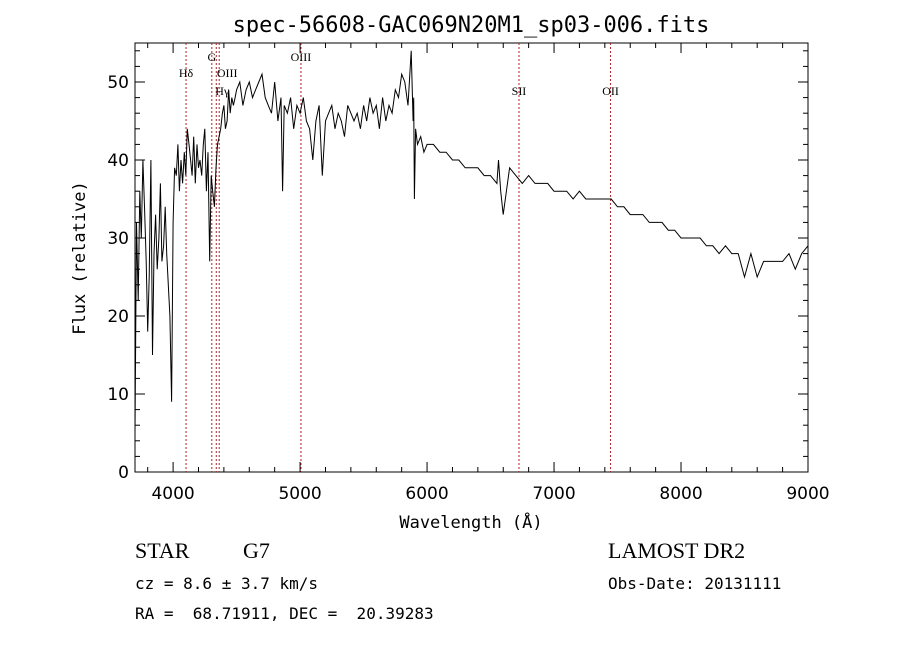 Image resolution: width=900 pixels, height=649 pixels. I want to click on x-tick-label: 7000, so click(553, 494).